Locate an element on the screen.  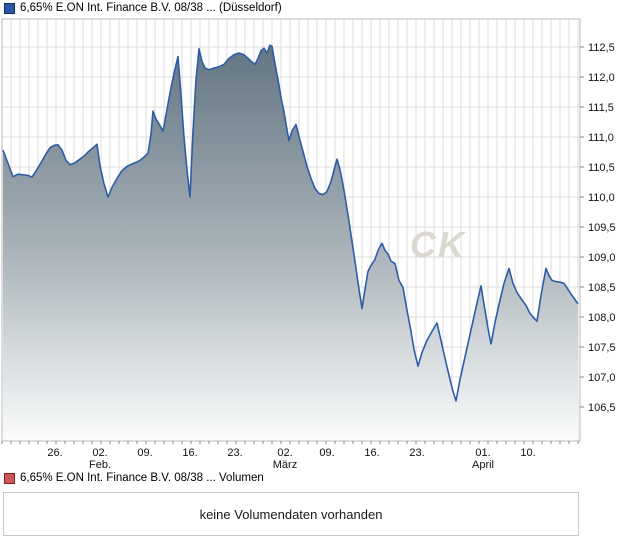
y-axis-label: 107,0 is located at coordinates (602, 378).